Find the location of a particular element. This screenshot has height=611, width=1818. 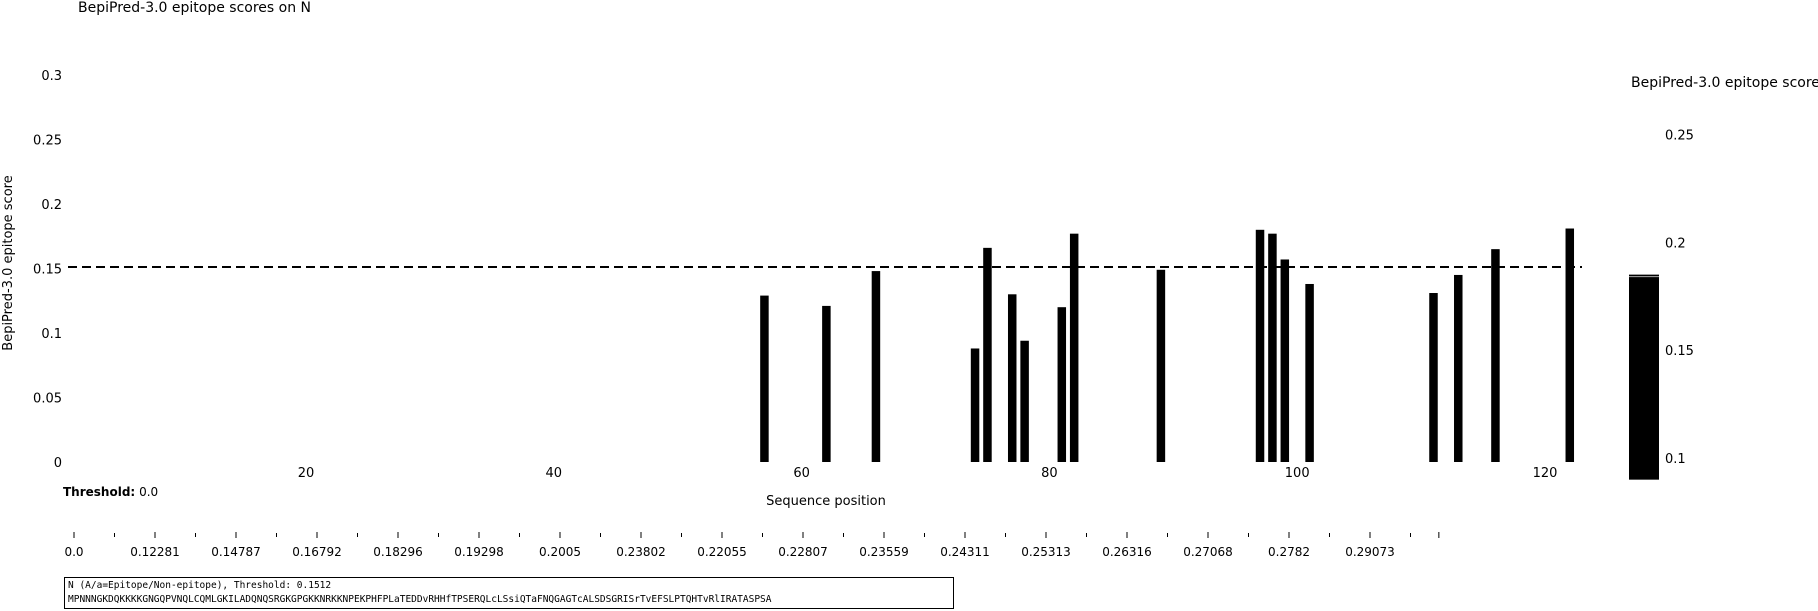

y-tick-label: 0.05 is located at coordinates (47, 399).